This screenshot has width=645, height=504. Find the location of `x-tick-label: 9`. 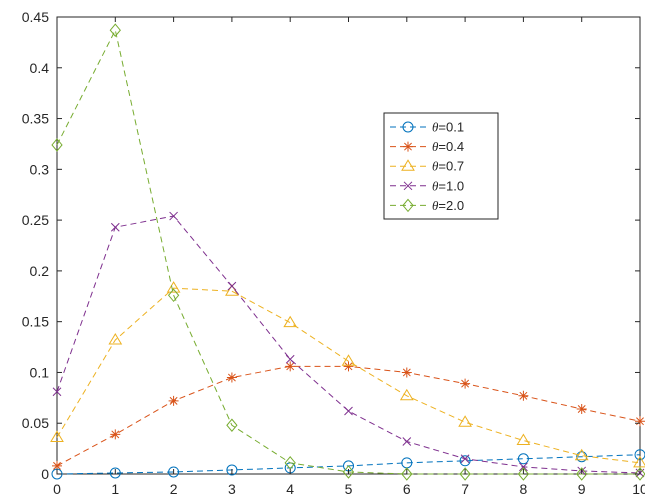

x-tick-label: 9 is located at coordinates (582, 489).